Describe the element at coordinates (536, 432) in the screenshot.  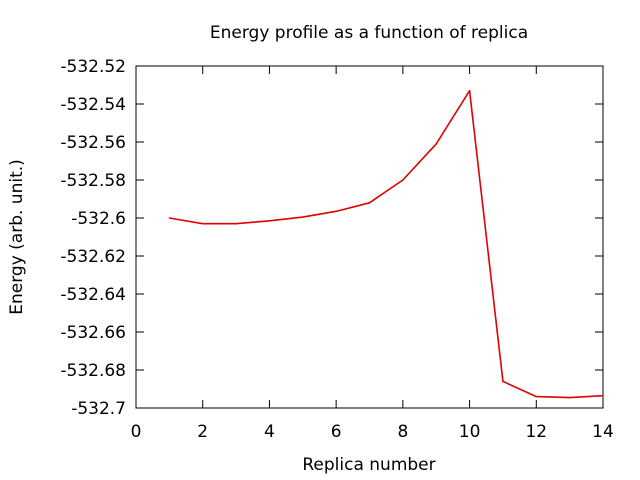
I see `x-tick-label: 12` at that location.